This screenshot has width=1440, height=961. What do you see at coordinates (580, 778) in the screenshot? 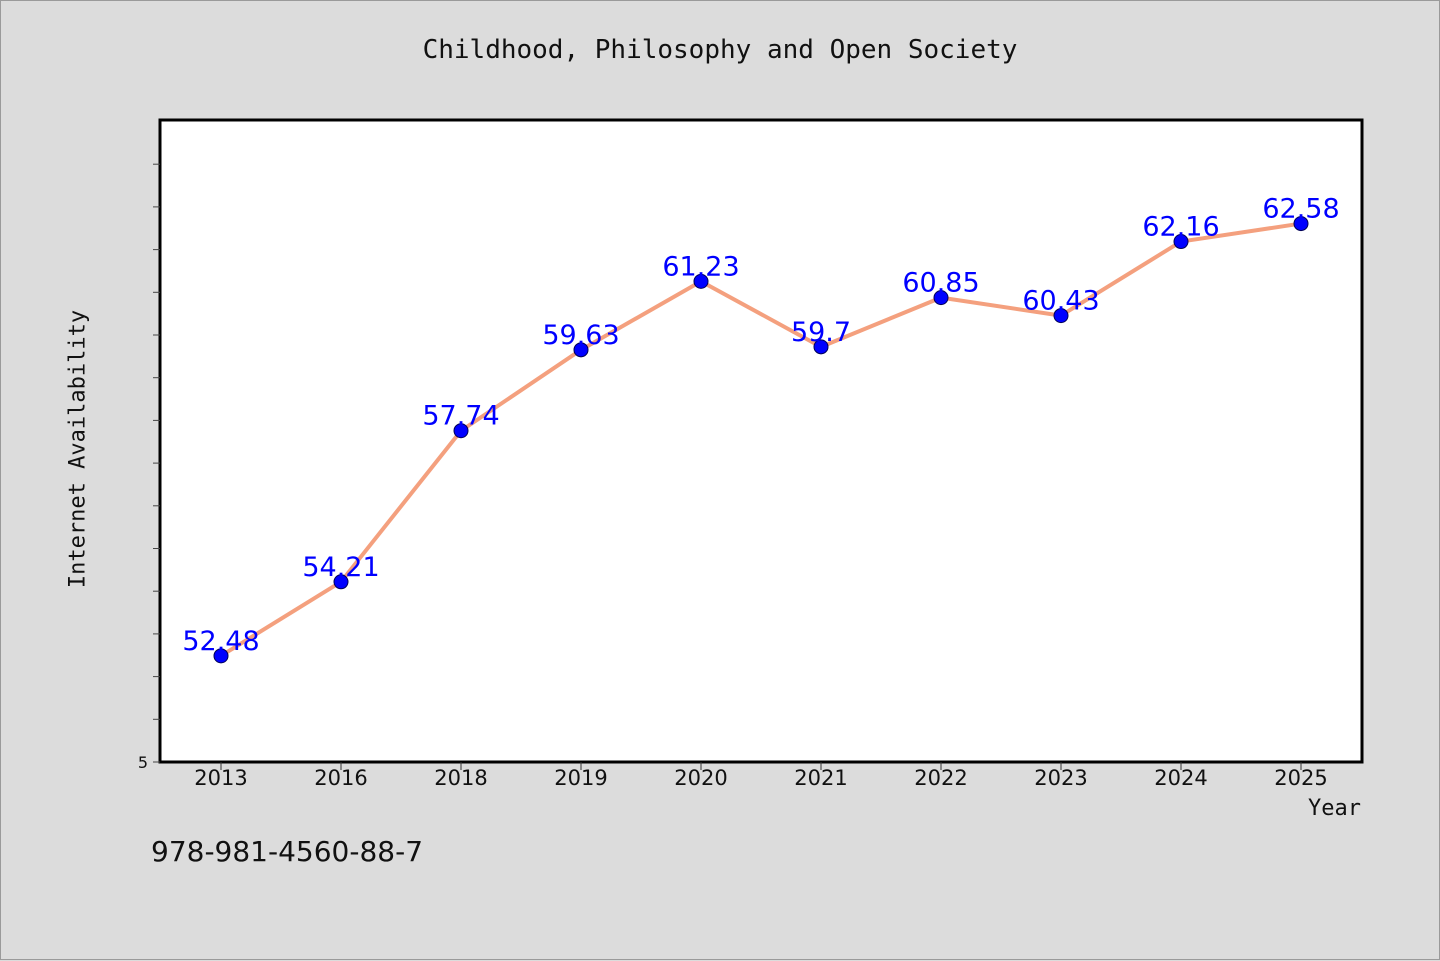
I see `x-tick-label: 2019` at bounding box center [580, 778].